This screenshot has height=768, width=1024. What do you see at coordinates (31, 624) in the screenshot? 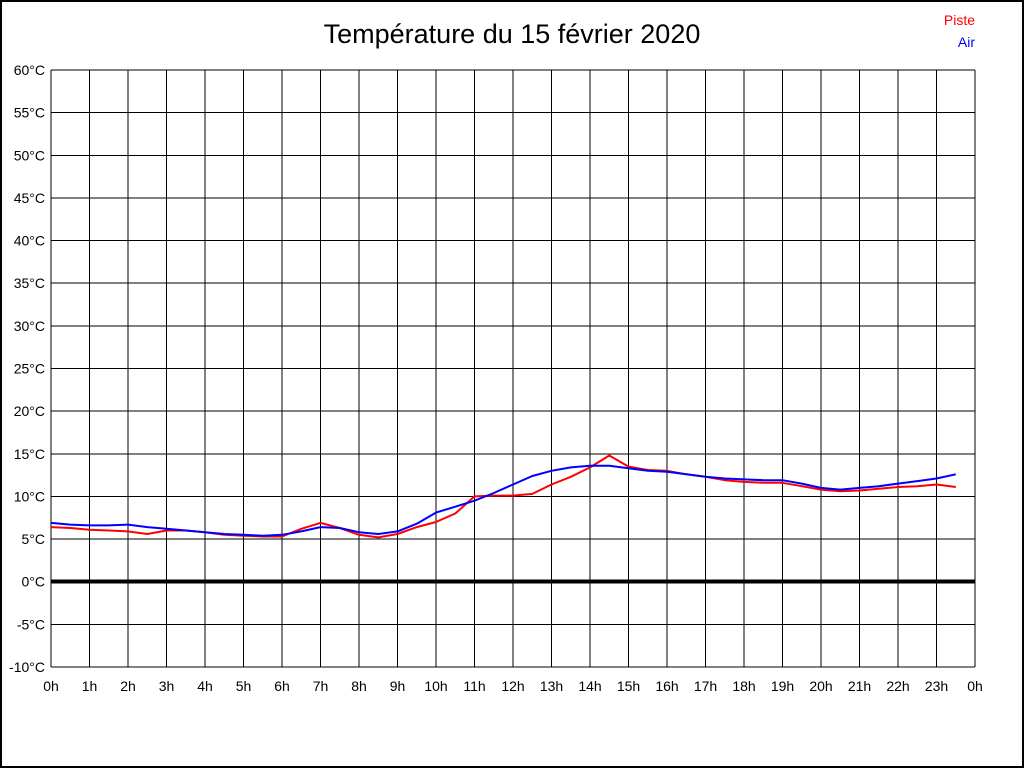
I see `y-tick-label: -5°C` at bounding box center [31, 624].